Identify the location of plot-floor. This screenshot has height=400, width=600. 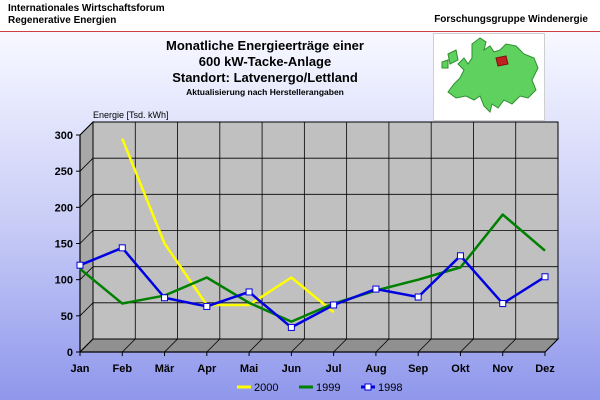
(319, 345).